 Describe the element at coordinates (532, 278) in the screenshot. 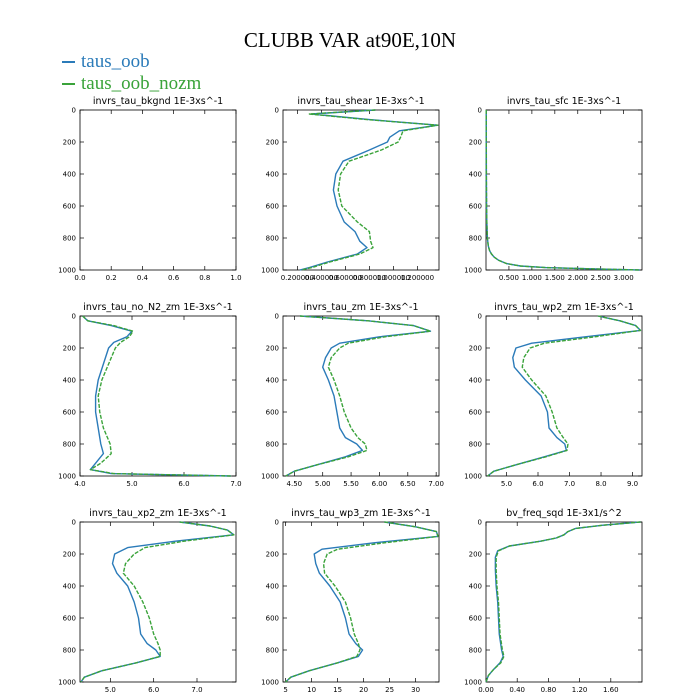

I see `x-tick-label: 1.000` at that location.